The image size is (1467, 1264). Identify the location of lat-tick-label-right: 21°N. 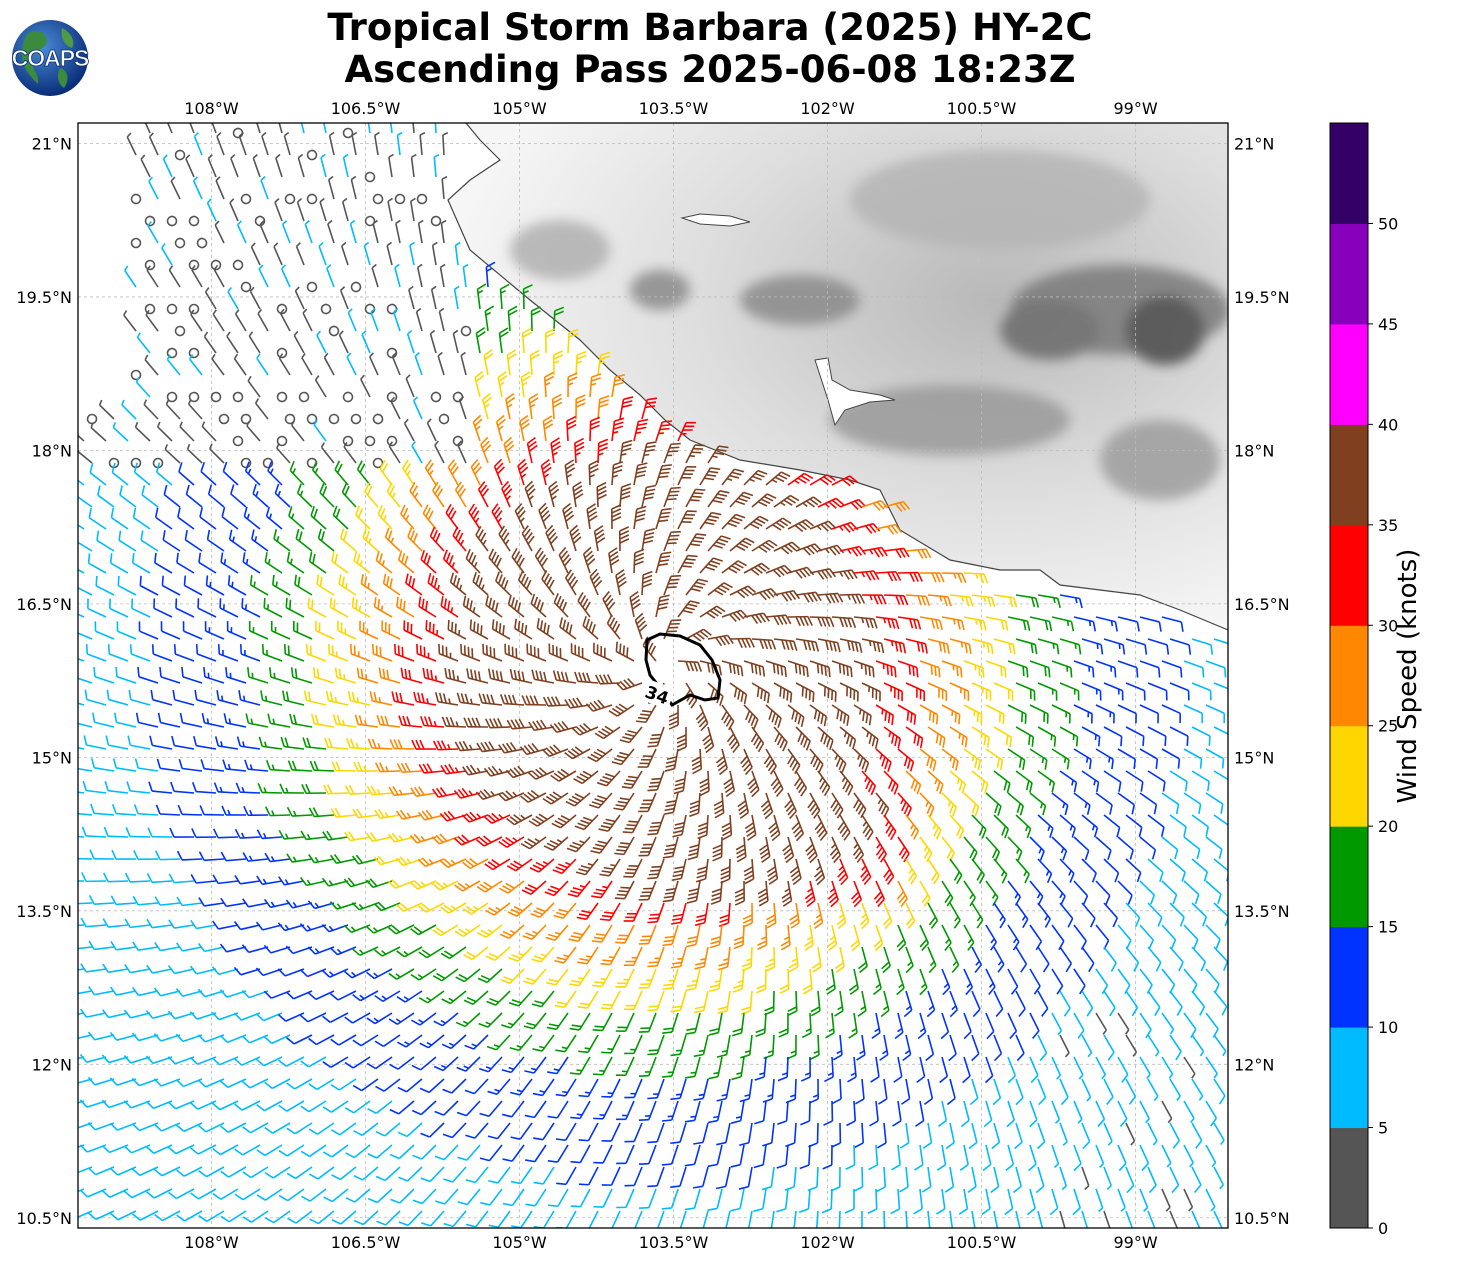
(1254, 143).